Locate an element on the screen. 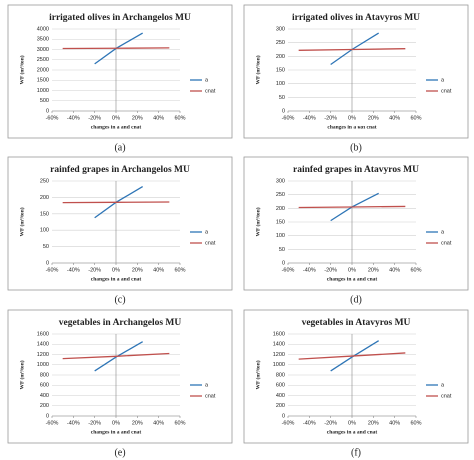 The height and width of the screenshot is (460, 474). y-tick-label: 4000 is located at coordinates (43, 29).